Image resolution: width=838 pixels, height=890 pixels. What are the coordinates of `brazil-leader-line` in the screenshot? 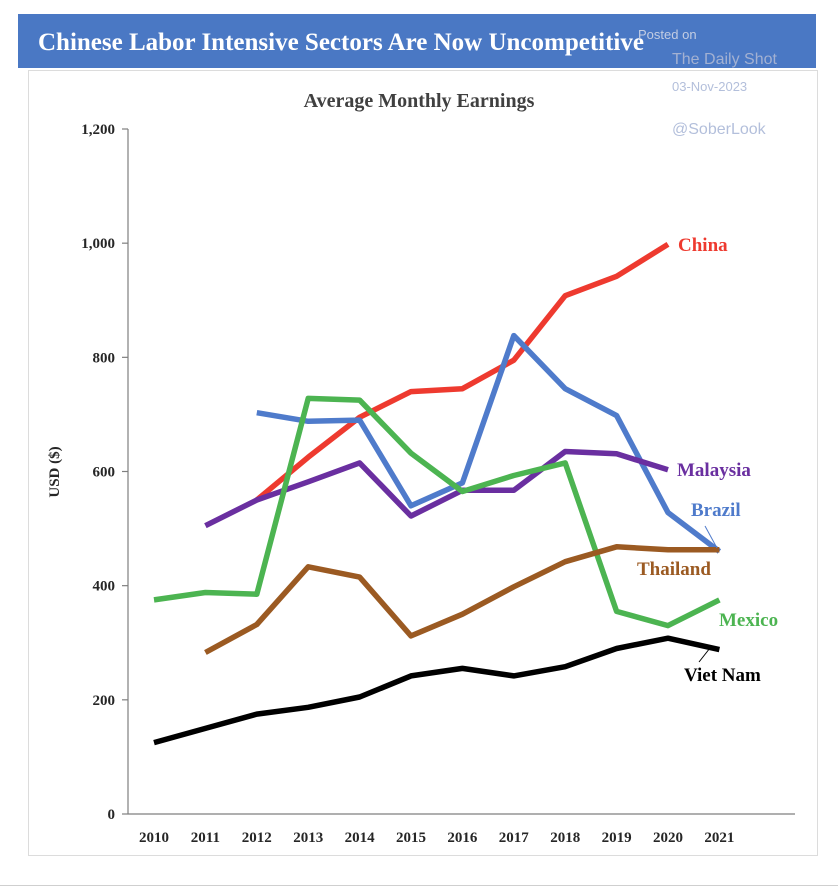 It's located at (711, 537).